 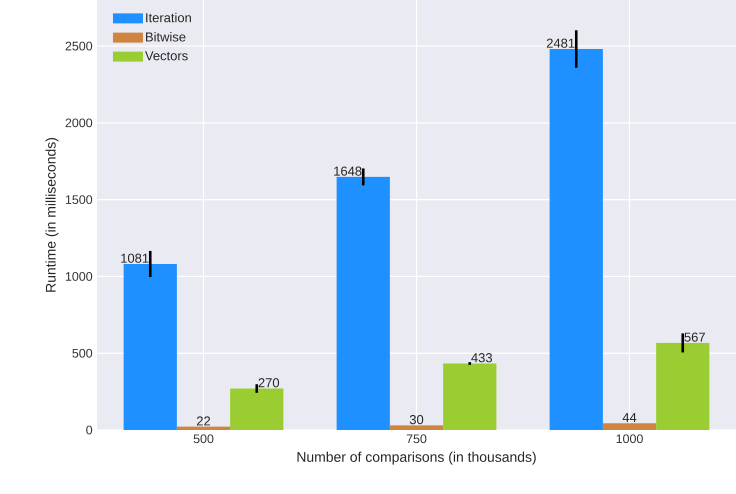 What do you see at coordinates (82, 353) in the screenshot?
I see `y-tick-label: 500` at bounding box center [82, 353].